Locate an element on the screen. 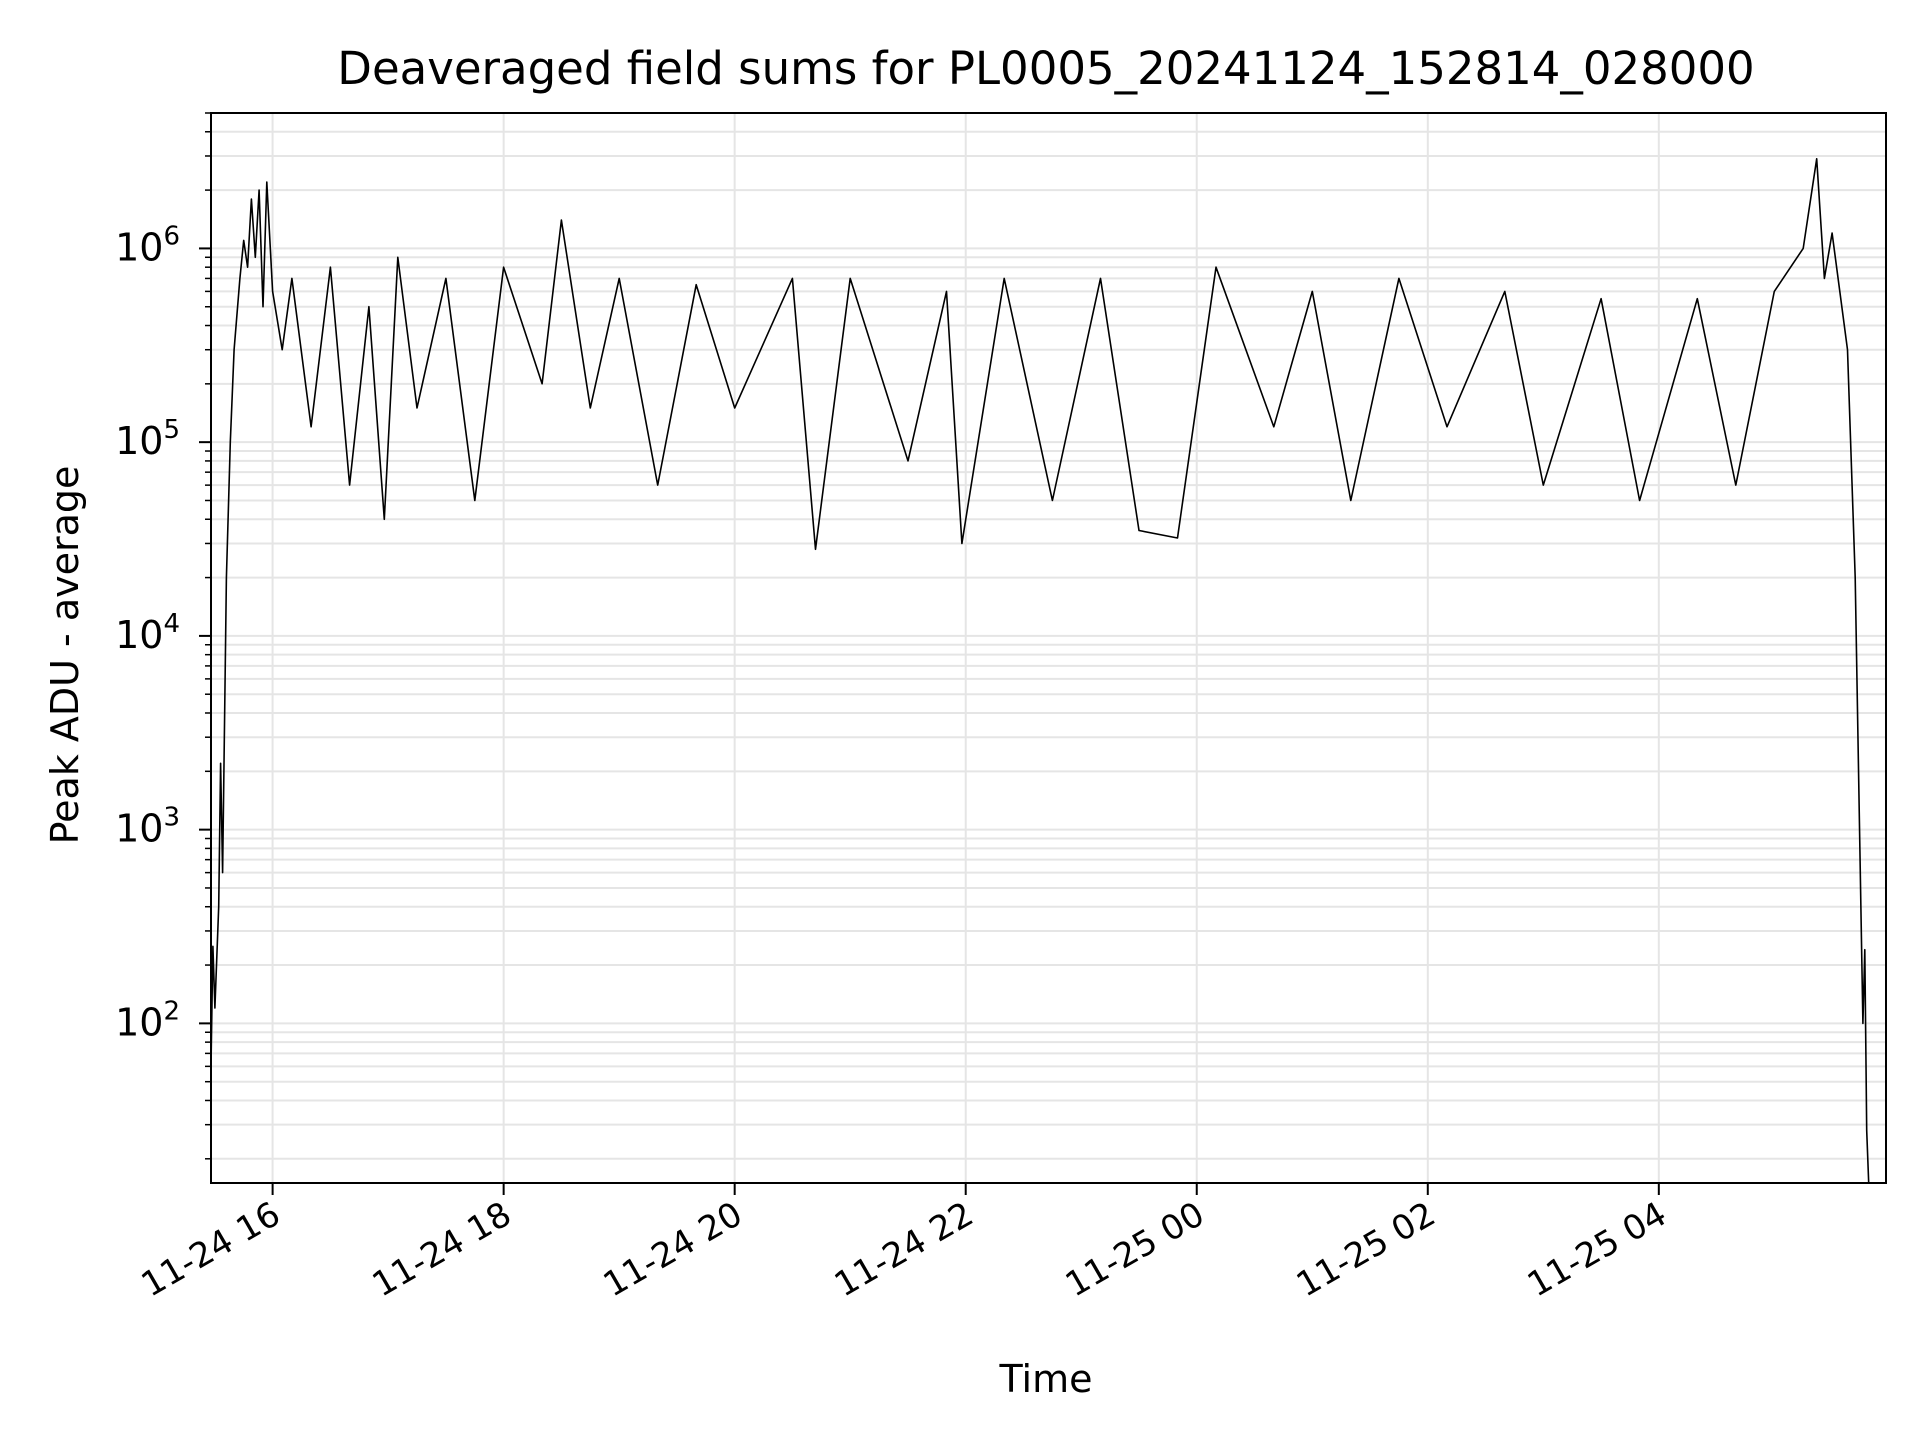 The height and width of the screenshot is (1445, 1920). y-tick-exponent: 4 is located at coordinates (171, 624).